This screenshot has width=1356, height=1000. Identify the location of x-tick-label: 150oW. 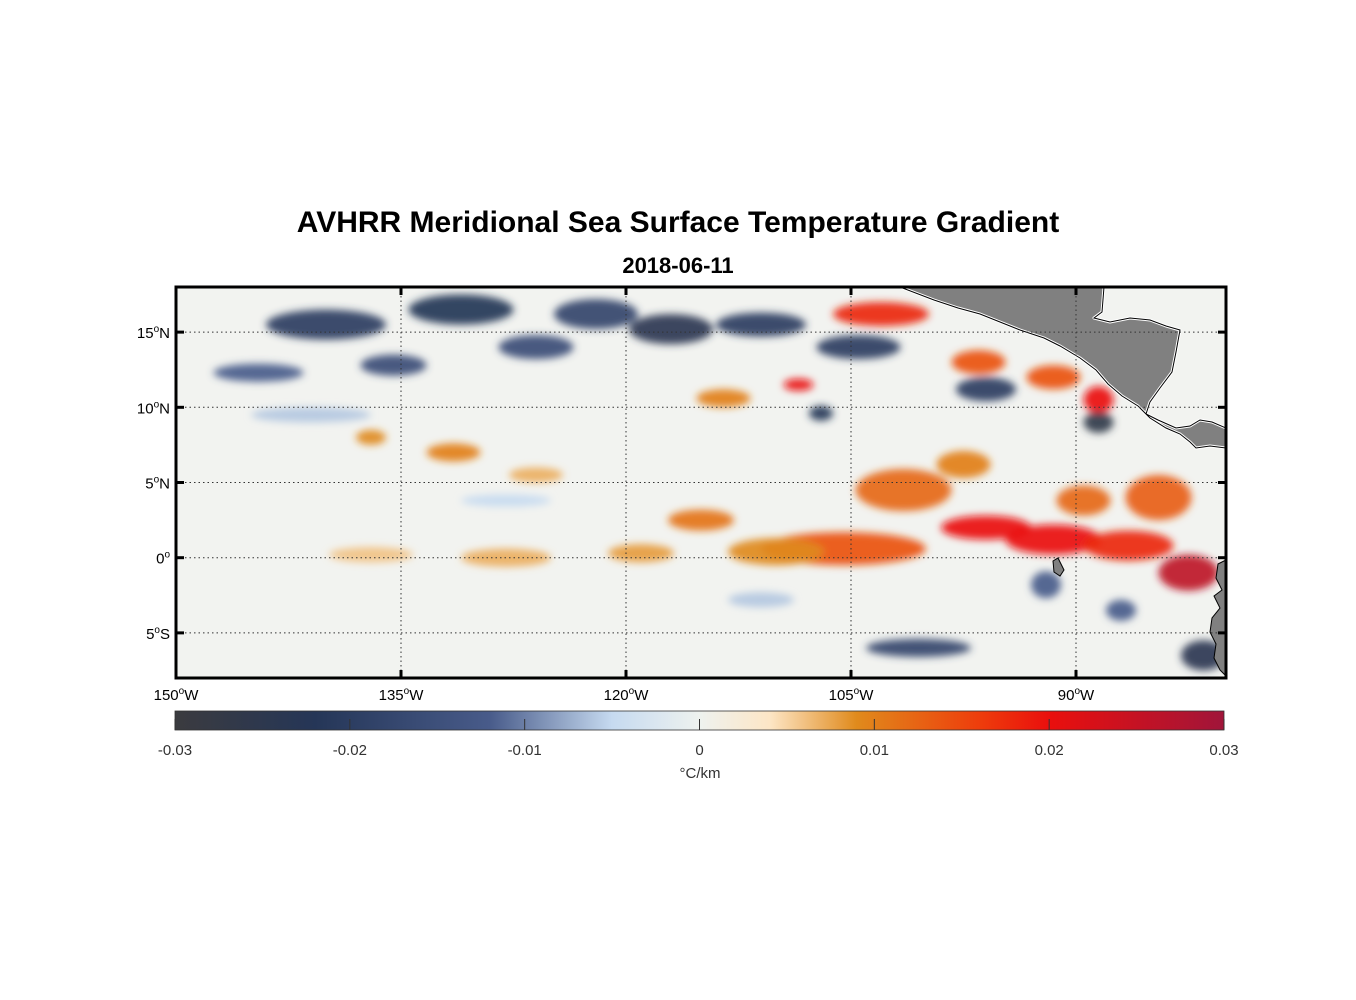
(177, 695).